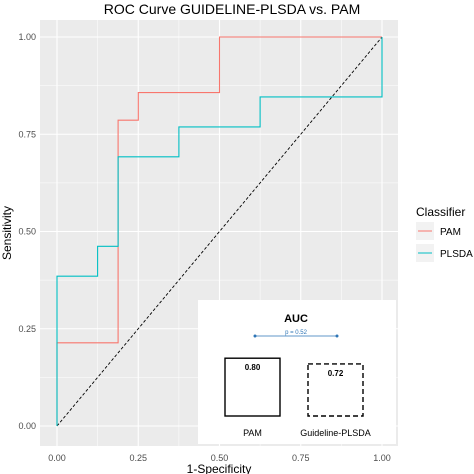  Describe the element at coordinates (335, 390) in the screenshot. I see `auc-bar-guideline-plsda` at that location.